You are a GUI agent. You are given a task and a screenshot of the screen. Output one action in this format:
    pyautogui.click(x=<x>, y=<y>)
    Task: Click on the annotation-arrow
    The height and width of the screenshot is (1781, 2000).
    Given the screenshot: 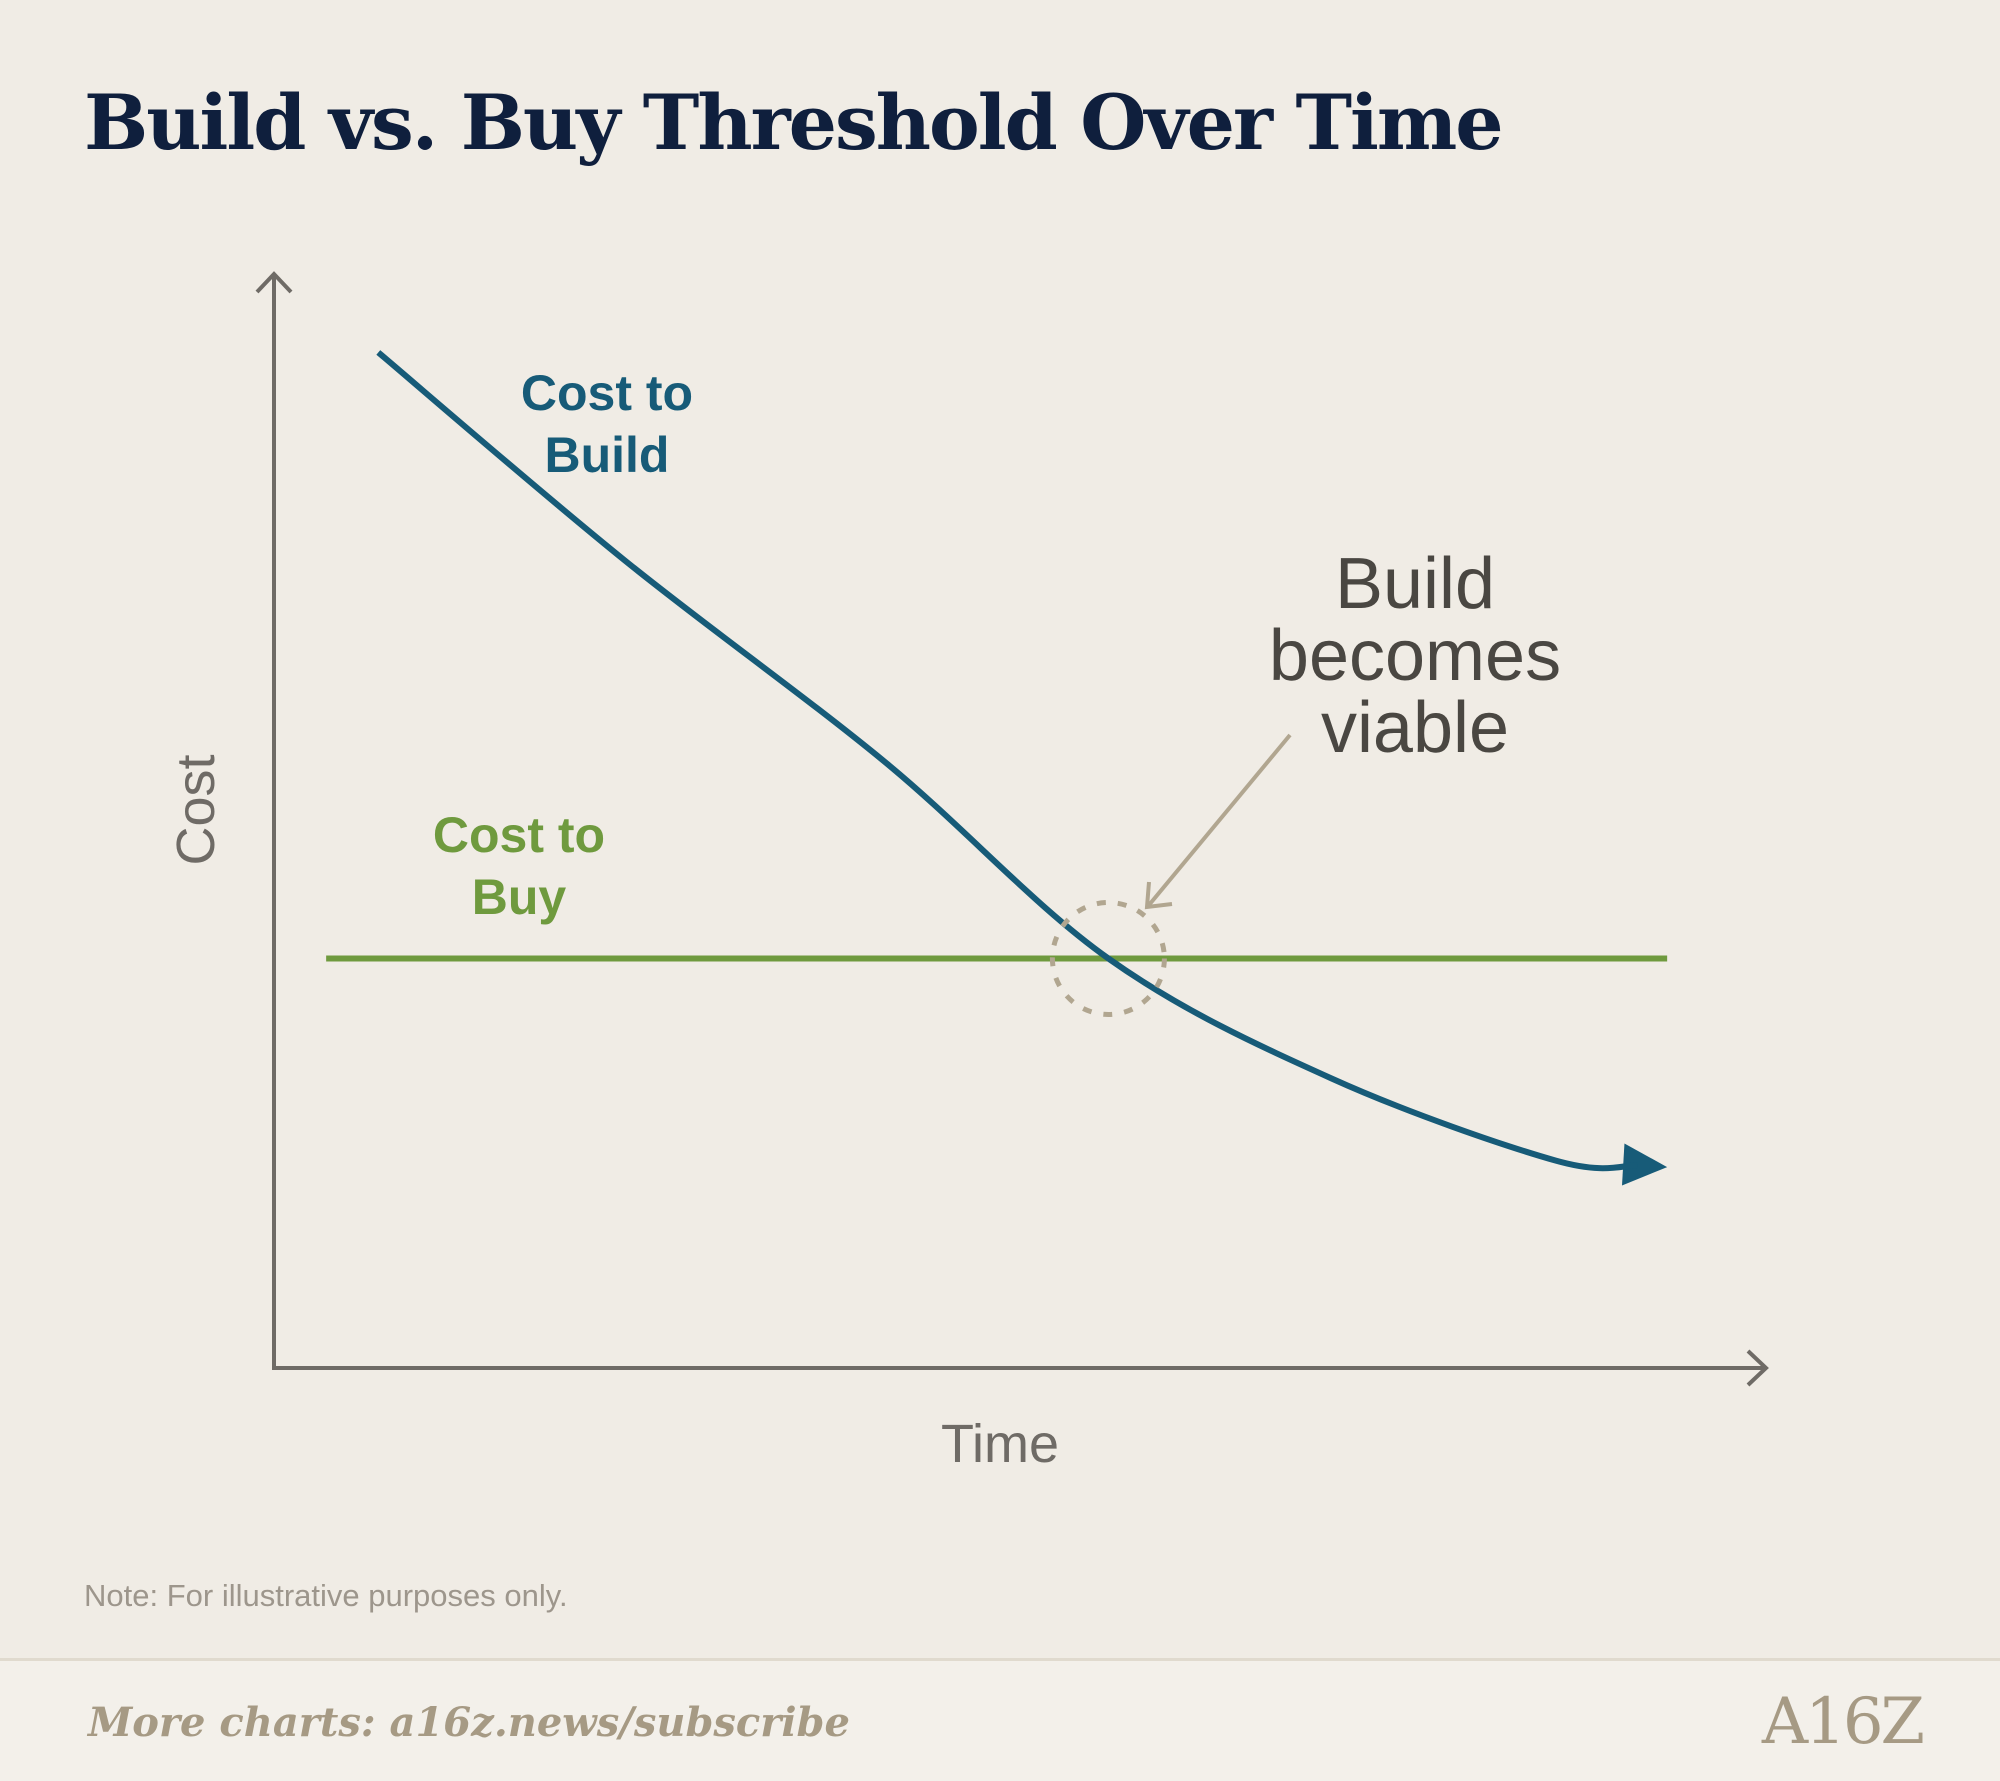 What is the action you would take?
    pyautogui.click(x=1219, y=820)
    